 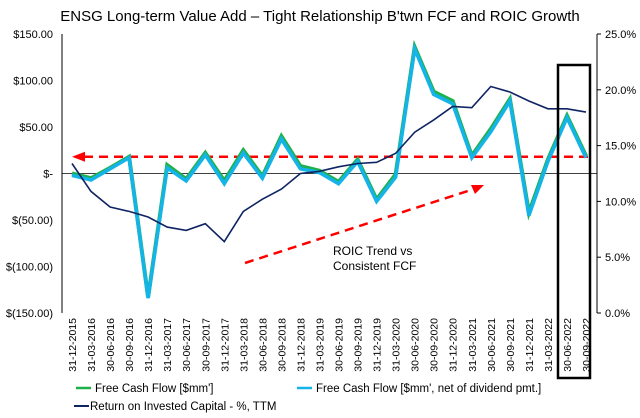 What do you see at coordinates (374, 266) in the screenshot?
I see `annotation-text-line-2: Consistent FCF` at bounding box center [374, 266].